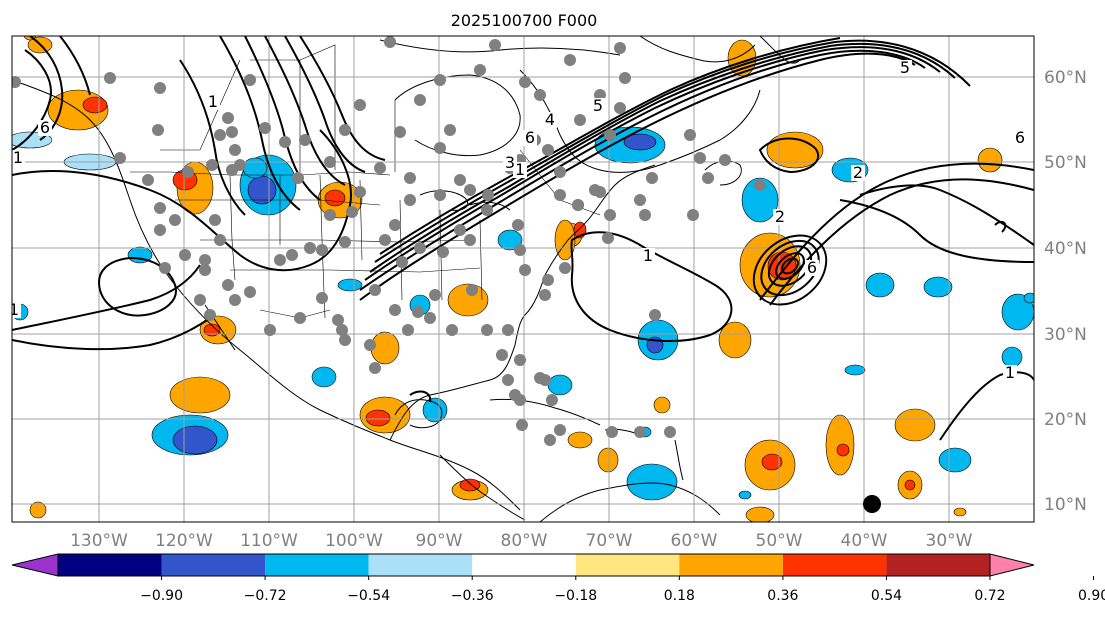  What do you see at coordinates (439, 541) in the screenshot?
I see `longitude-label: 90°W` at bounding box center [439, 541].